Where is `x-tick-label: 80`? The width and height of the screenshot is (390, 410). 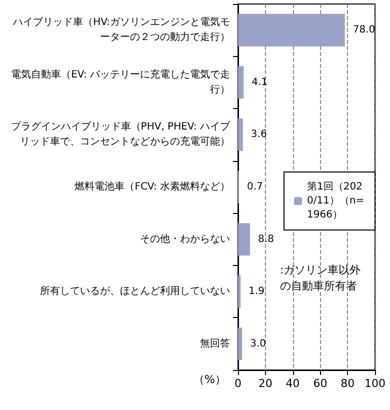
x-tick-label: 80 is located at coordinates (347, 383).